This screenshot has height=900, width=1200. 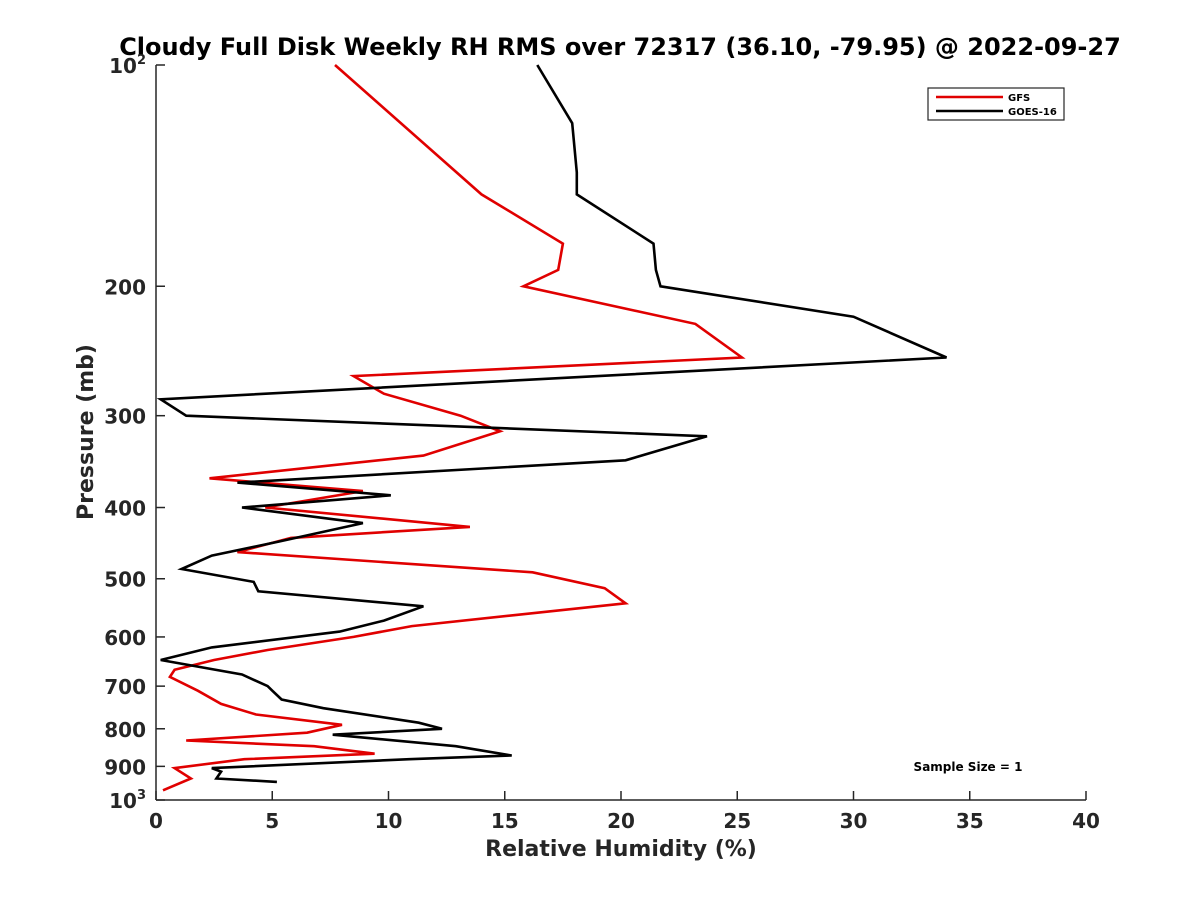 I want to click on x-tick-label: 40, so click(x=1086, y=821).